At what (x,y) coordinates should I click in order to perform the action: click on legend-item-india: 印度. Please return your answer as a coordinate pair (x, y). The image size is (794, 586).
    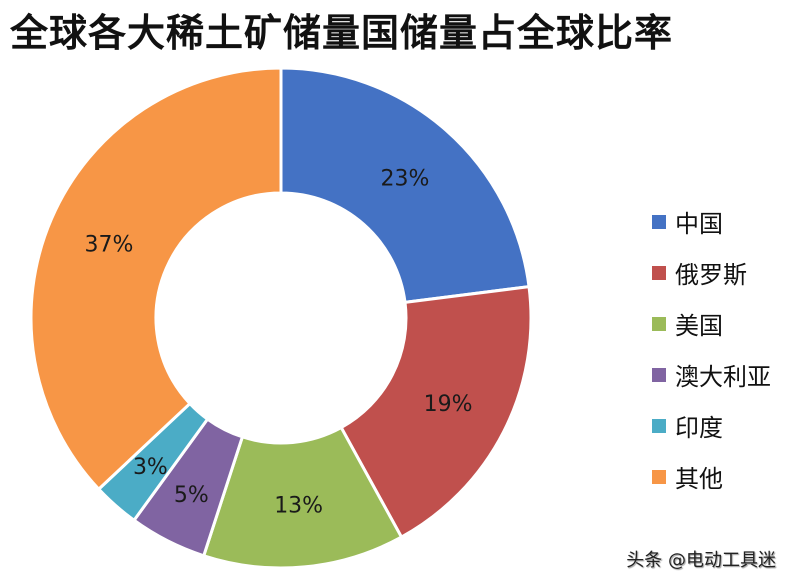
    Looking at the image, I should click on (711, 425).